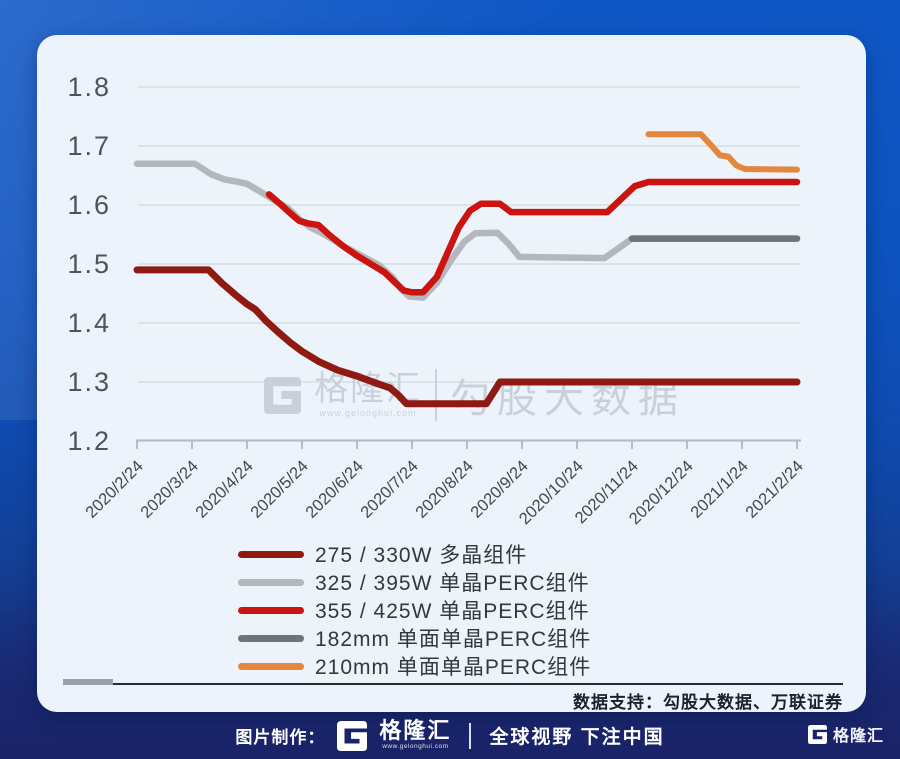  What do you see at coordinates (368, 413) in the screenshot?
I see `watermark-brand-url: www.gelonghui.com` at bounding box center [368, 413].